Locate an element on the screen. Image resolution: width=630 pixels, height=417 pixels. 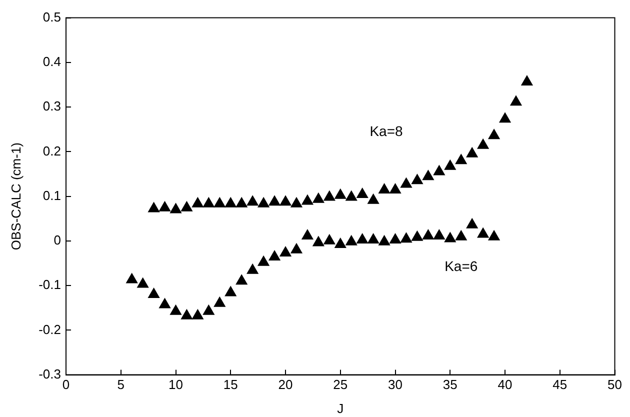
y-tick-label: 0.3 is located at coordinates (51, 106).